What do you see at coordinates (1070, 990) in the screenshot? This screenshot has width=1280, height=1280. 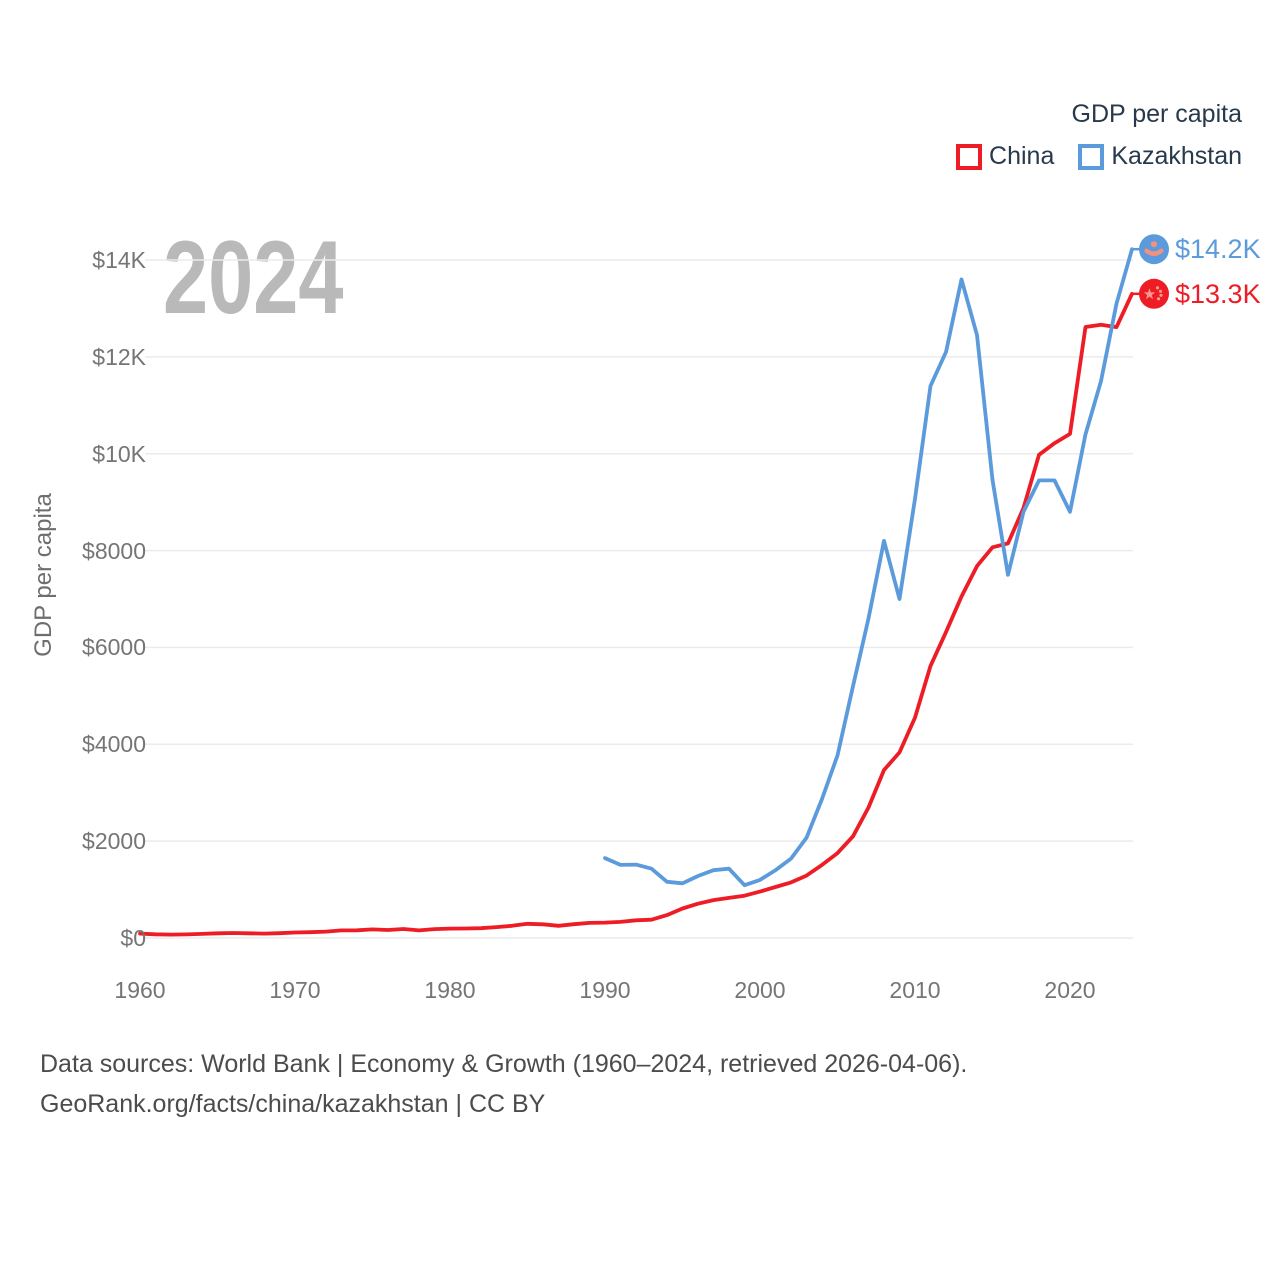 I see `x-tick-label: 2020` at bounding box center [1070, 990].